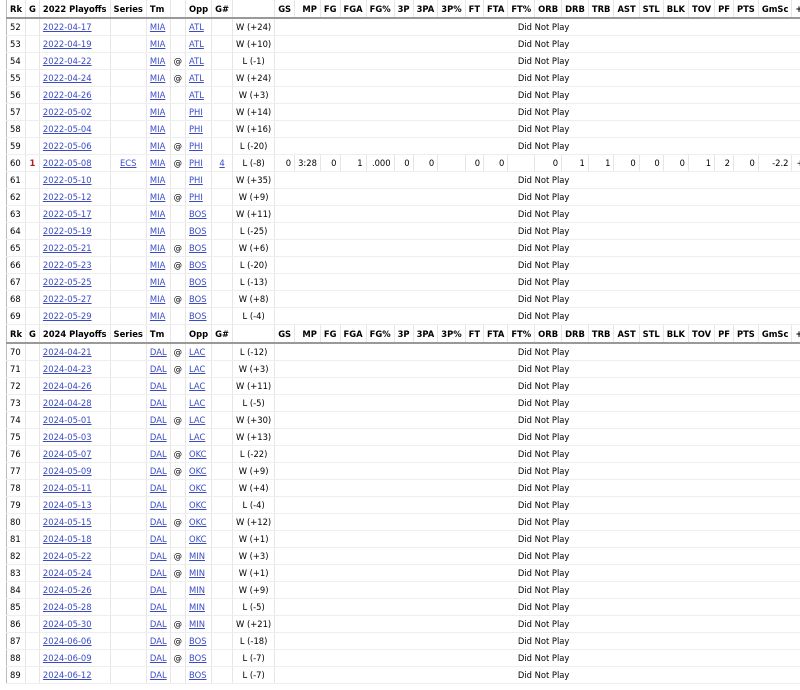 This screenshot has width=800, height=690. What do you see at coordinates (67, 61) in the screenshot?
I see `date-link: 2022-04-22` at bounding box center [67, 61].